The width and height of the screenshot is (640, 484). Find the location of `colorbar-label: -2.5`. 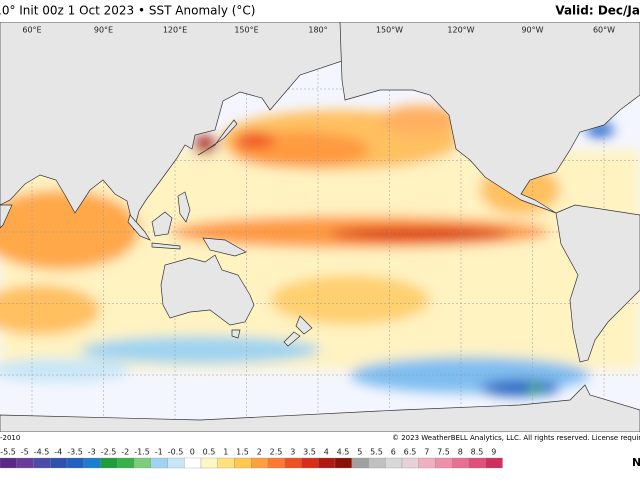

colorbar-label: -2.5 is located at coordinates (109, 452).